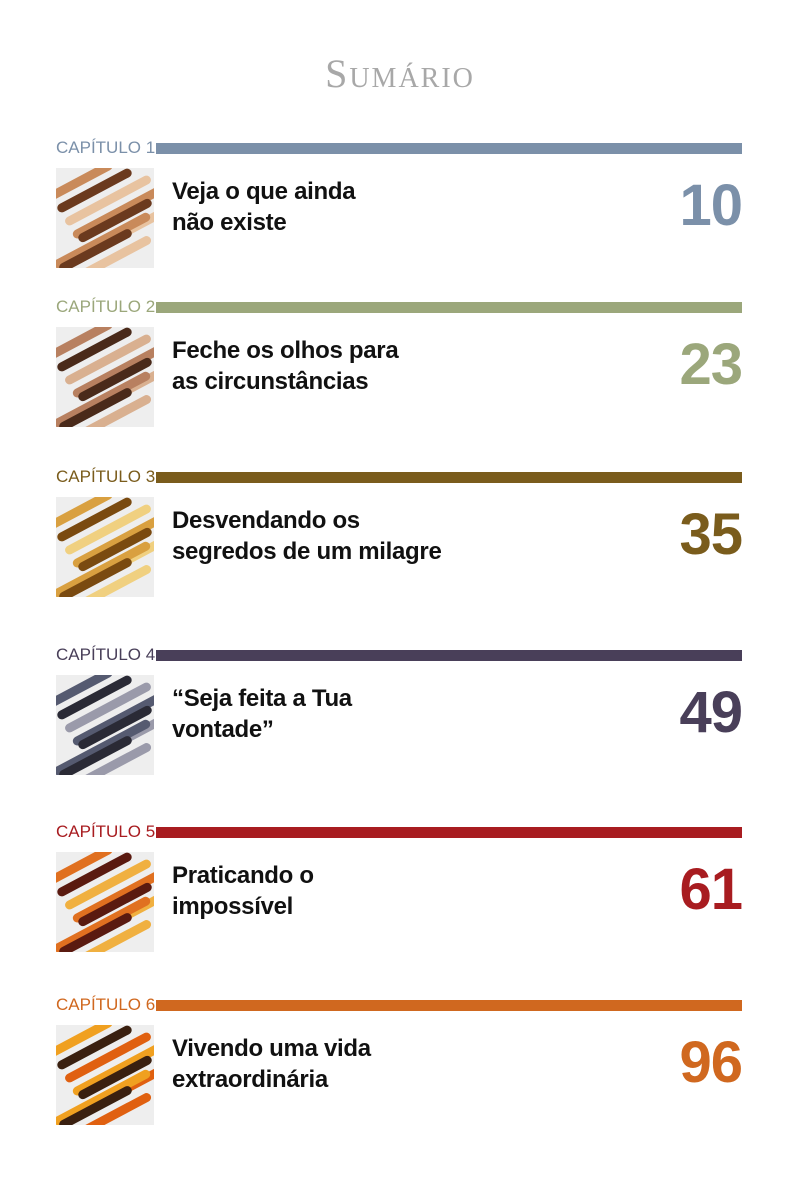 This screenshot has width=800, height=1200. Describe the element at coordinates (270, 381) in the screenshot. I see `chapter-title-line: as circunstâncias` at that location.